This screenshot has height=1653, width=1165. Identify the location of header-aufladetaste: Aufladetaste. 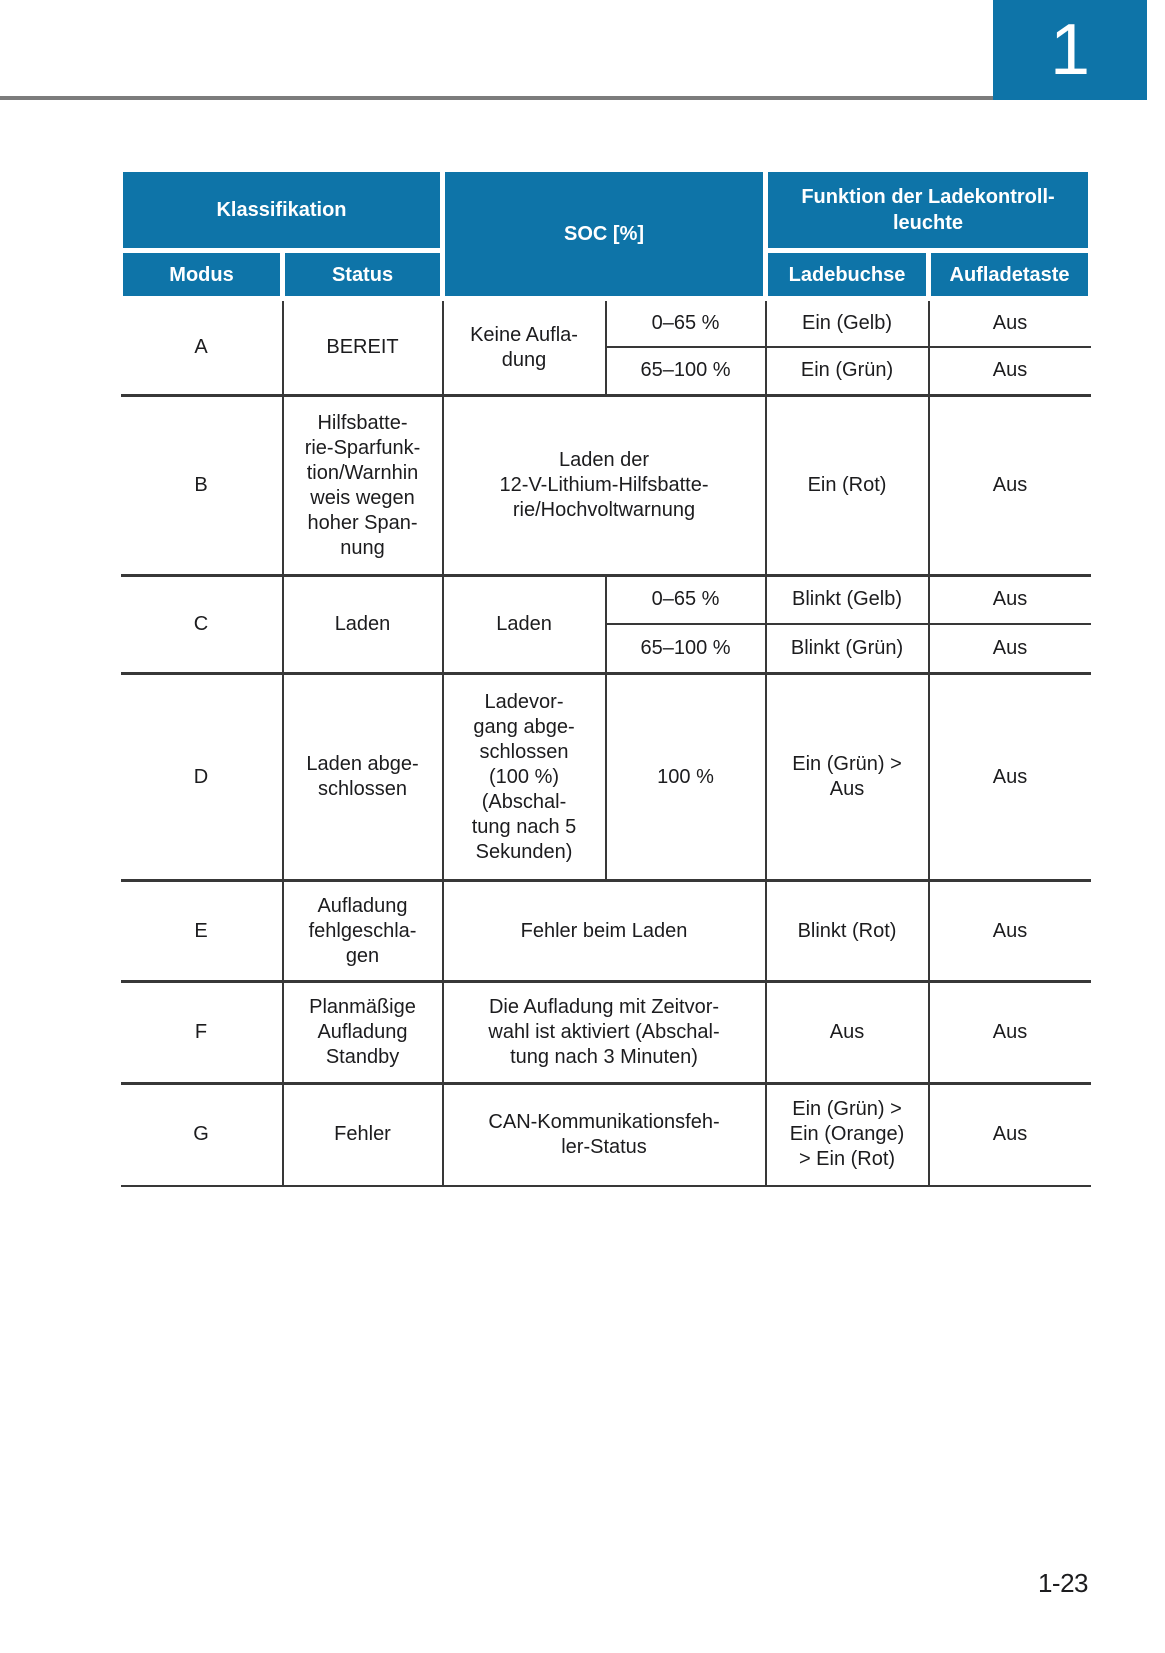
(1010, 274).